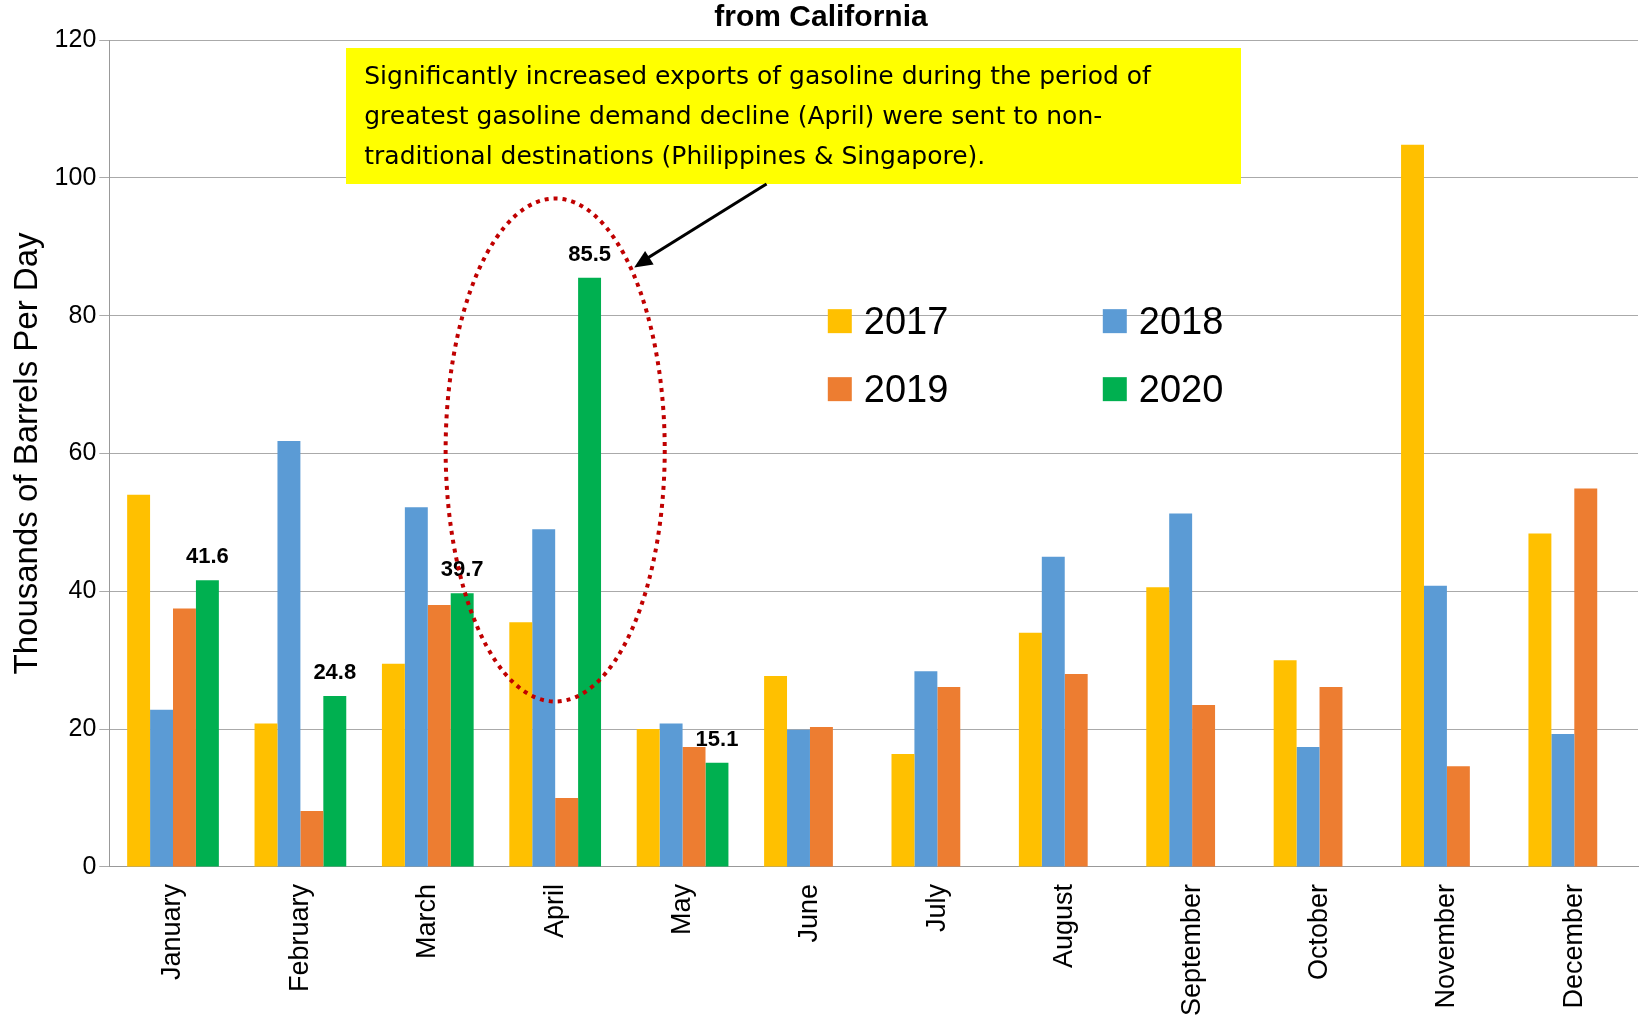  What do you see at coordinates (25, 453) in the screenshot?
I see `y-axis-title: Thousands of Barrels Per Day` at bounding box center [25, 453].